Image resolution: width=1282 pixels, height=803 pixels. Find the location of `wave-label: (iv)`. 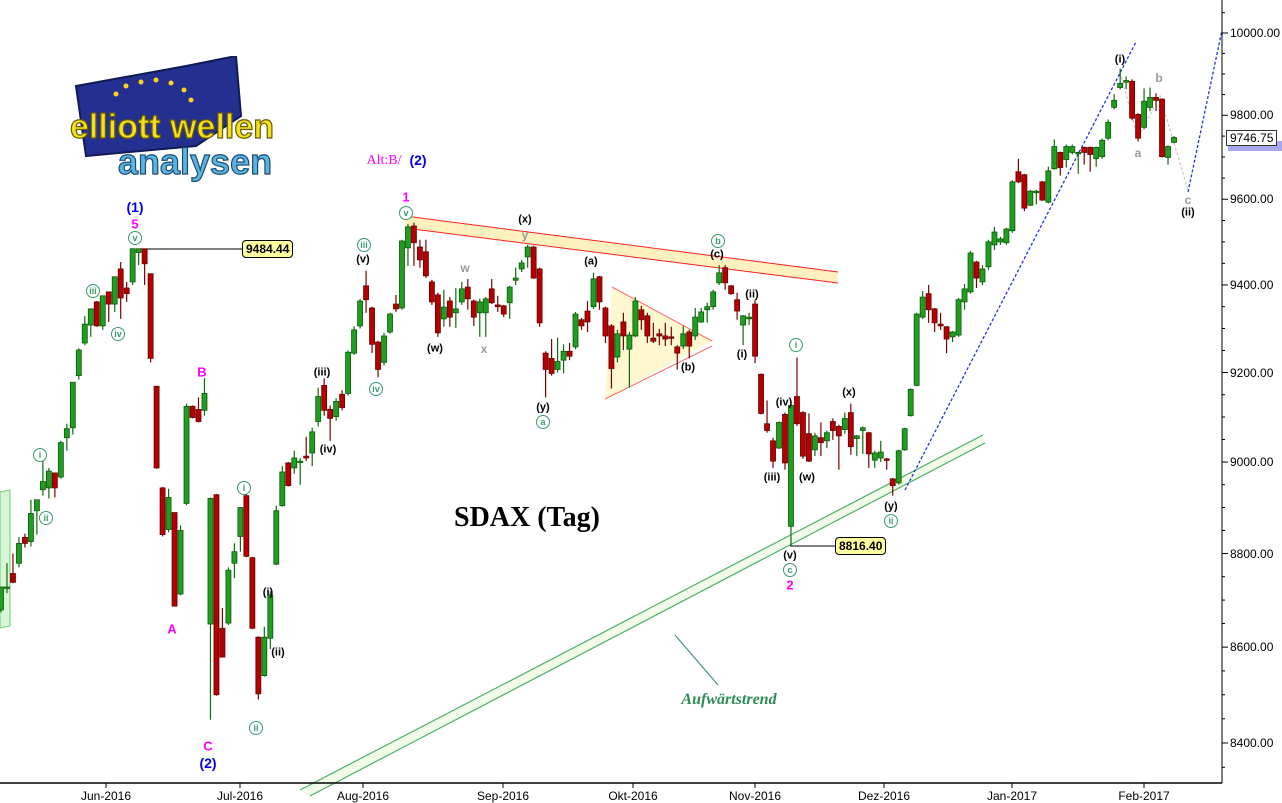

wave-label: (iv) is located at coordinates (784, 402).